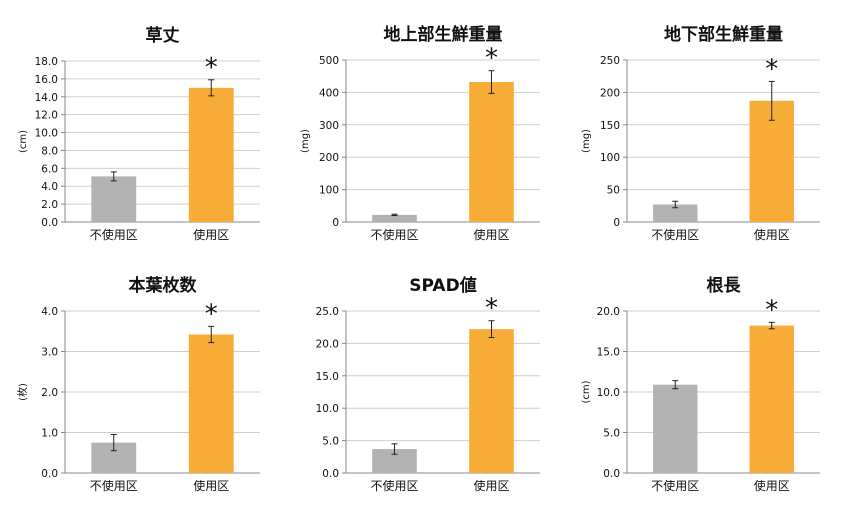  I want to click on y-tick-label: 12.0, so click(46, 116).